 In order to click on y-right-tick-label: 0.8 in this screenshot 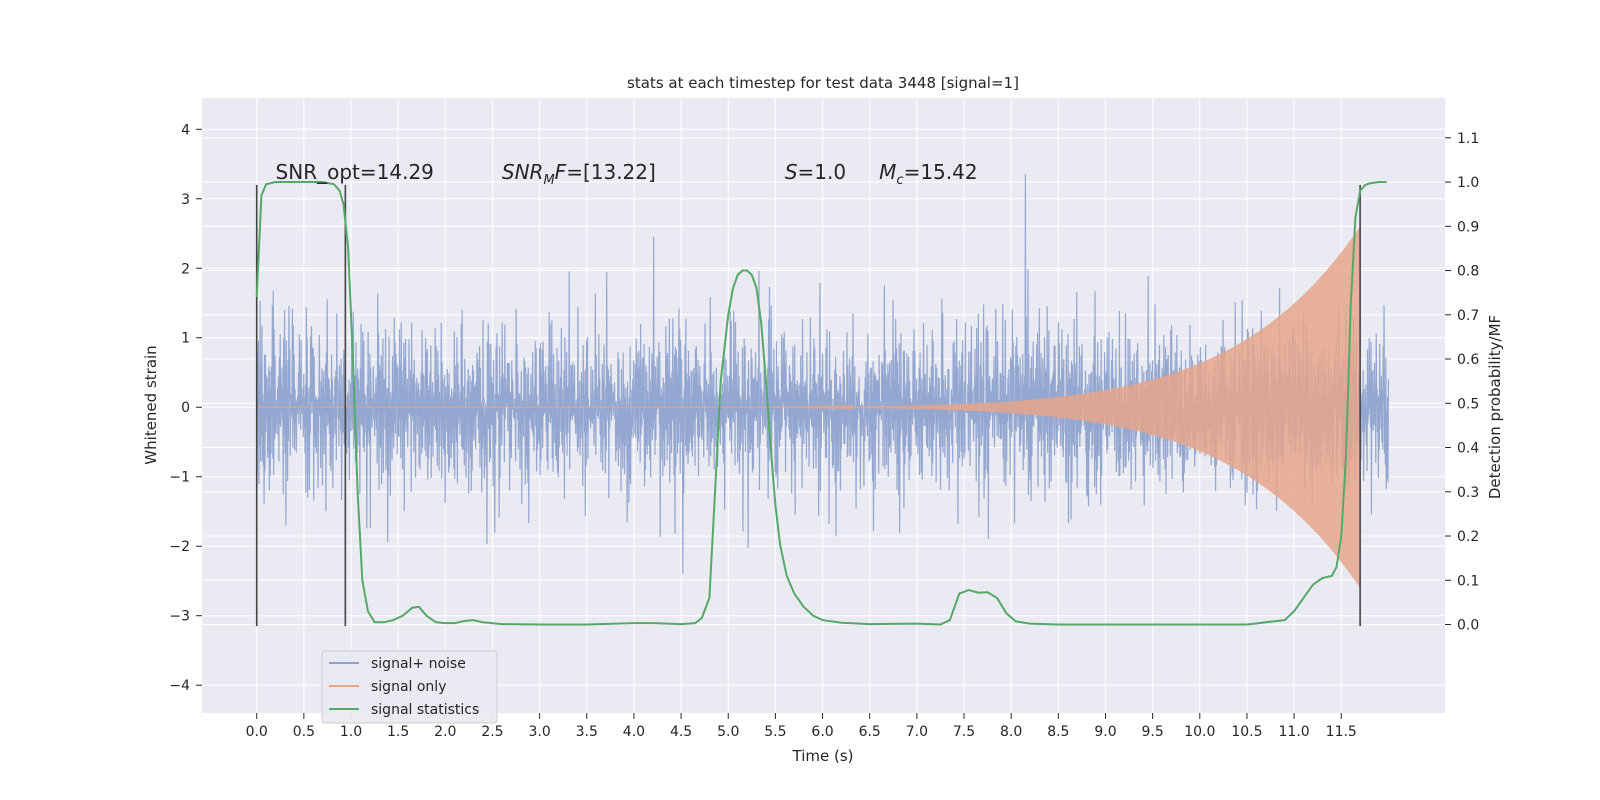, I will do `click(1468, 272)`.